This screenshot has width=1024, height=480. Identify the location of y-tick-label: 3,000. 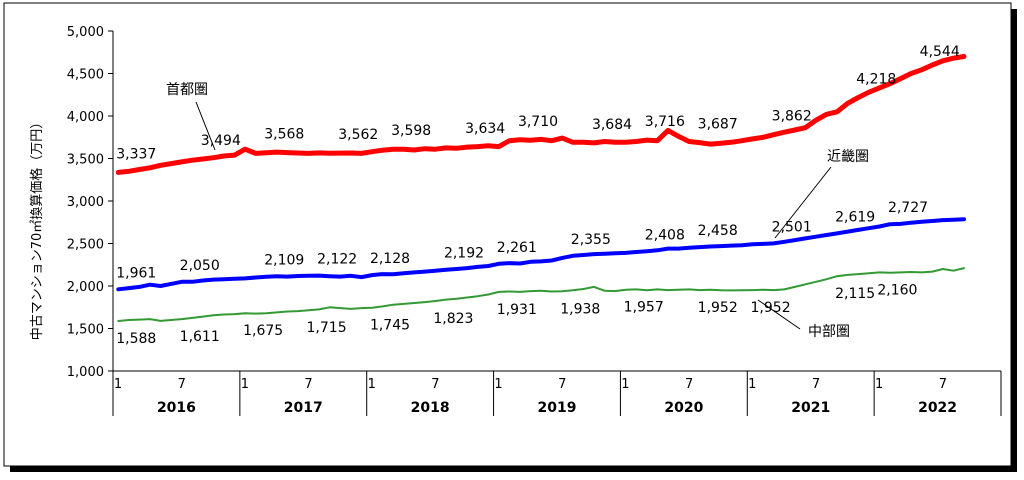
(85, 202).